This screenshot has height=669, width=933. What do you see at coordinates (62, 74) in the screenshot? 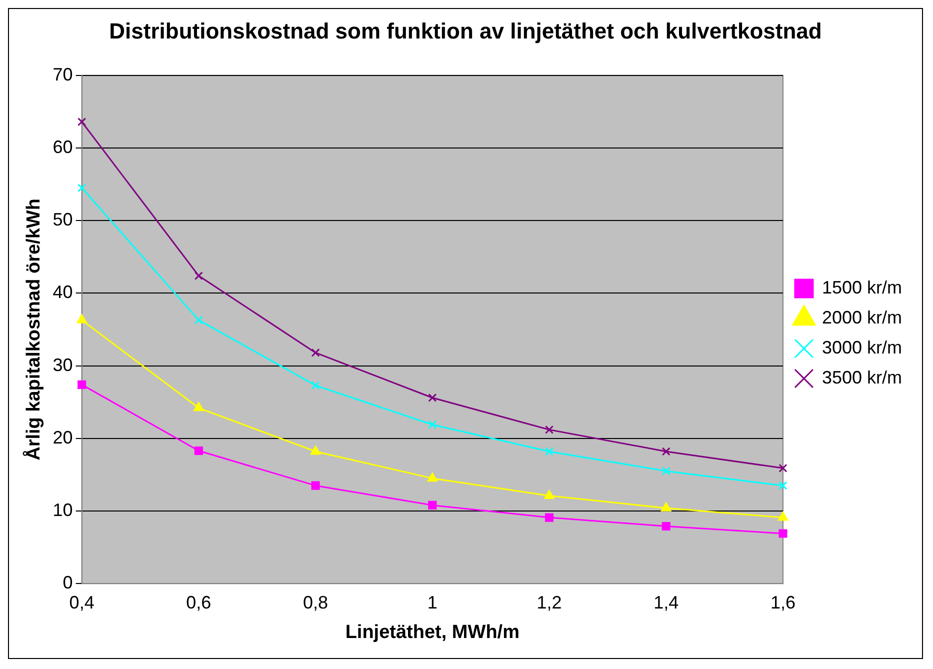
I see `y-tick-label: 70` at bounding box center [62, 74].